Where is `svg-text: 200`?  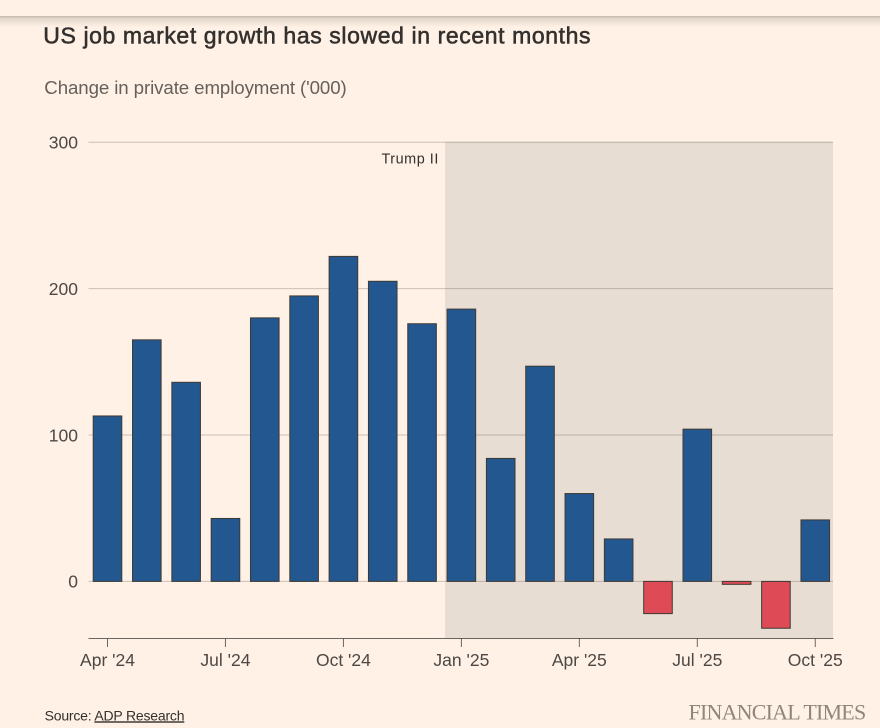 svg-text: 200 is located at coordinates (63, 289).